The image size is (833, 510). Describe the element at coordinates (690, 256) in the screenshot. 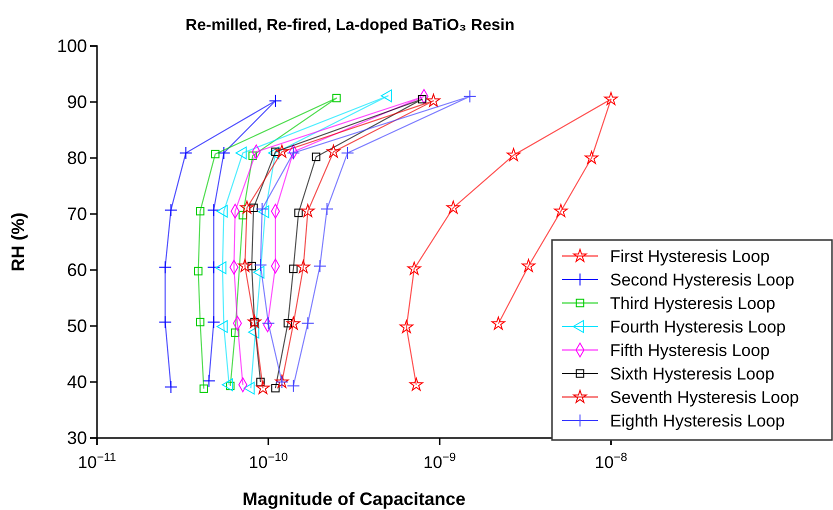

I see `legend-label: First Hysteresis Loop` at that location.